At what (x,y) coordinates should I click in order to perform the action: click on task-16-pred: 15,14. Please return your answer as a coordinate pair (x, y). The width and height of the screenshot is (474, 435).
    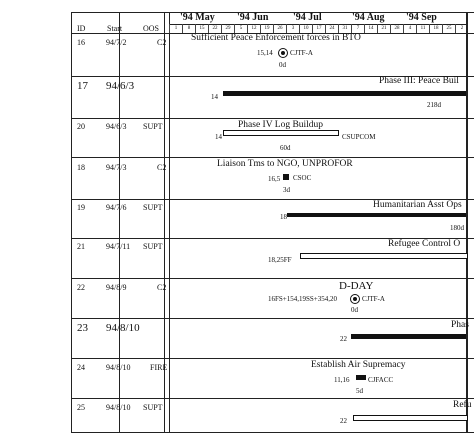
    Looking at the image, I should click on (265, 53).